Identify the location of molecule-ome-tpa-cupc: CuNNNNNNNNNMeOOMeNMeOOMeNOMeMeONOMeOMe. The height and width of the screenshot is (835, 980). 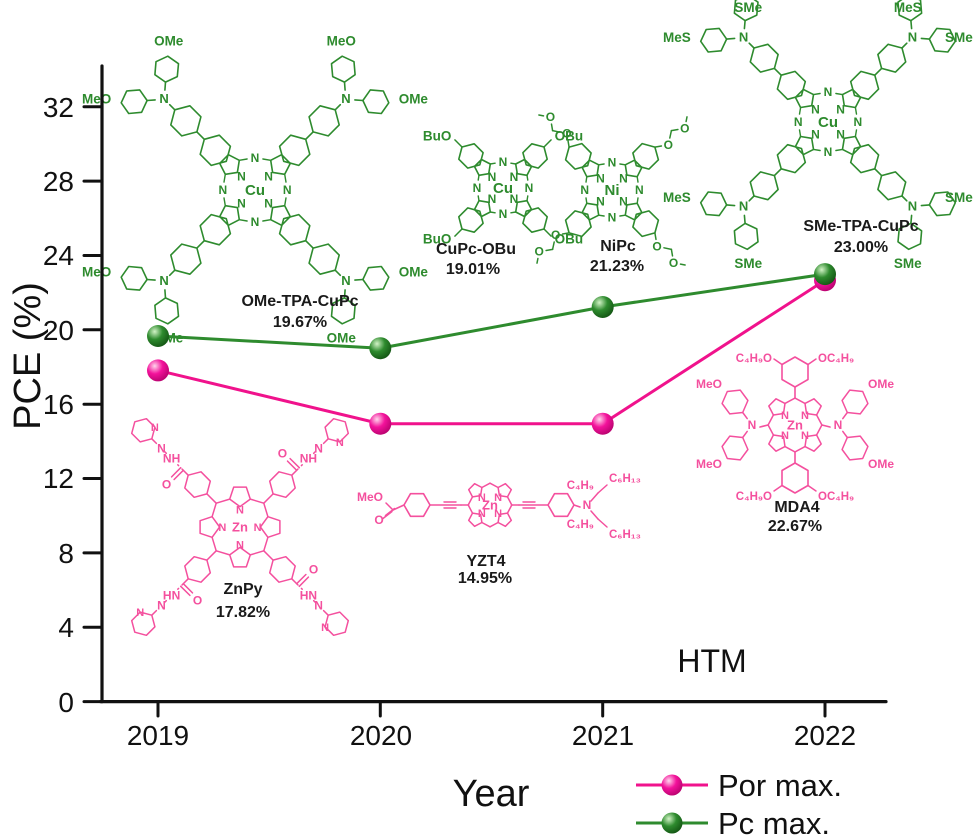
(255, 189).